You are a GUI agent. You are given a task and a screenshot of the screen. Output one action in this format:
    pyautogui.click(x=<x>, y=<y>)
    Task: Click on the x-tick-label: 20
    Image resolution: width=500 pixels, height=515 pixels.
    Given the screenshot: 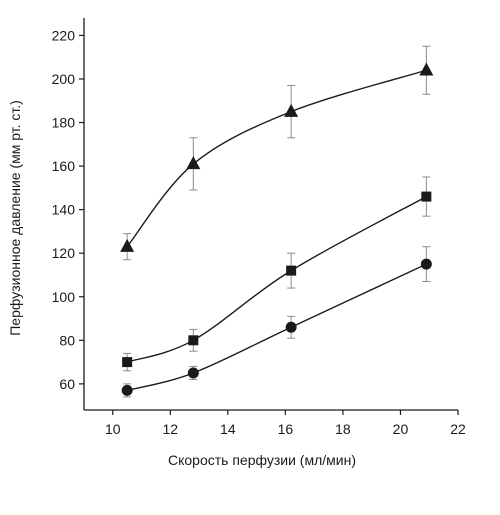 What is the action you would take?
    pyautogui.click(x=401, y=429)
    